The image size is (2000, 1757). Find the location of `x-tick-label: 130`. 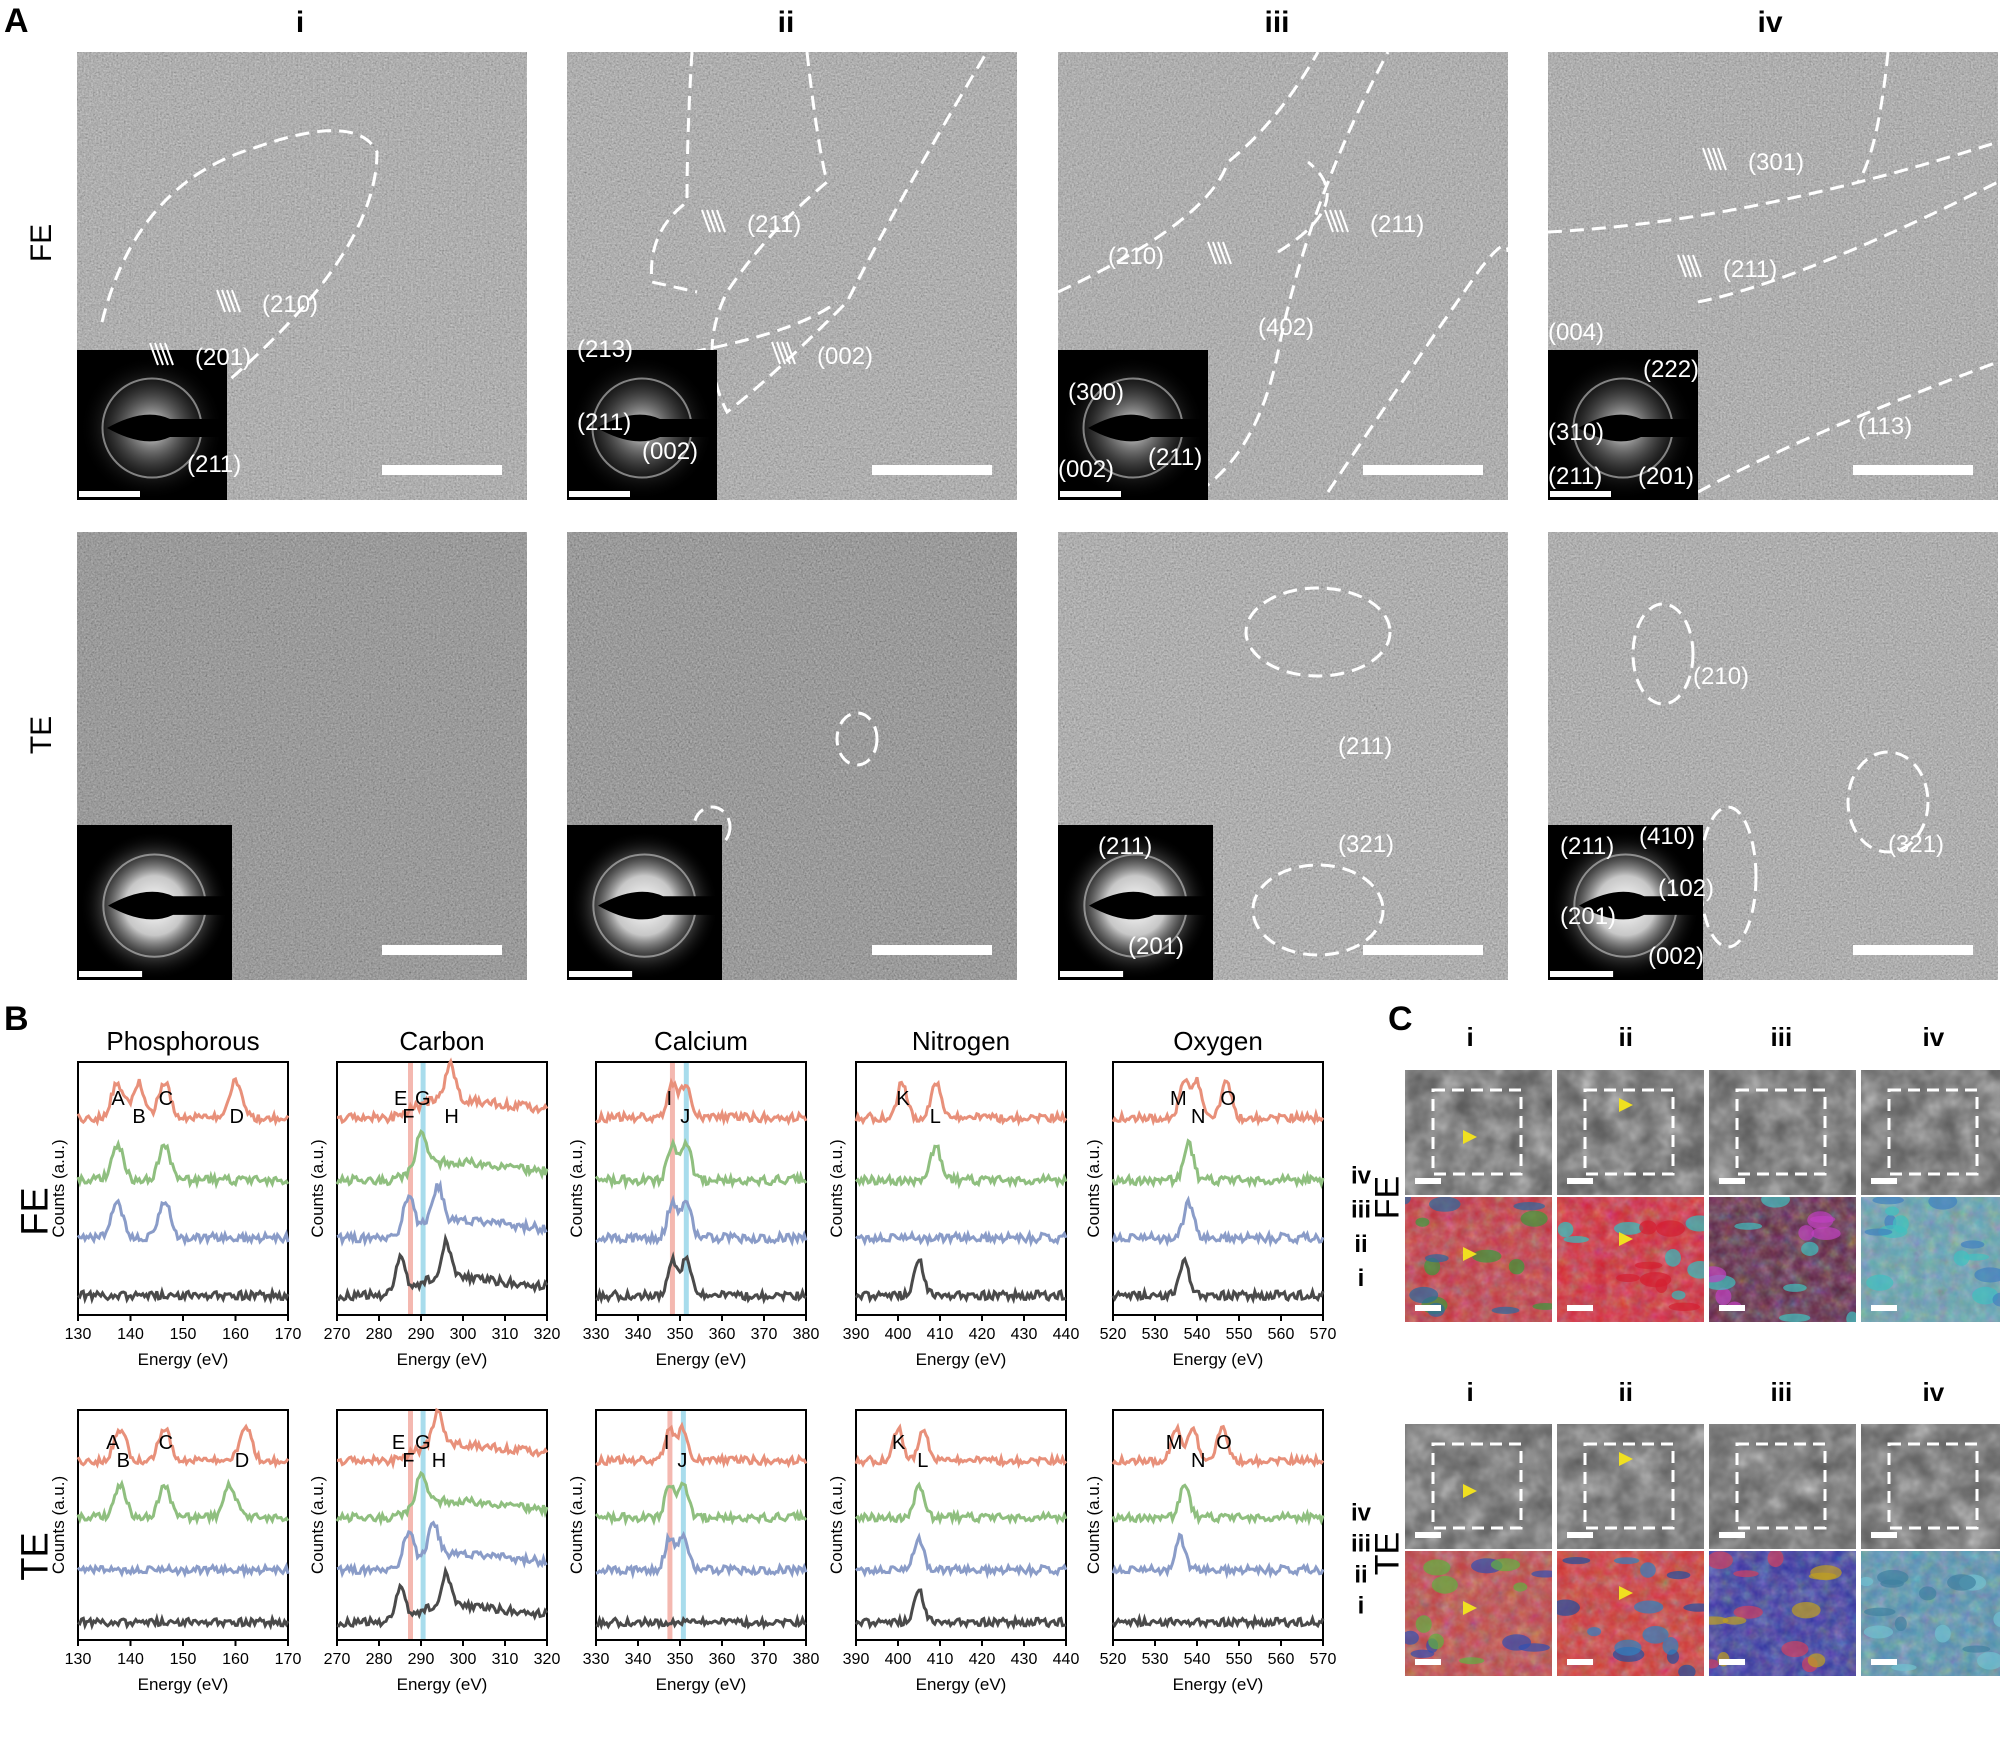

x-tick-label: 130 is located at coordinates (78, 1659).